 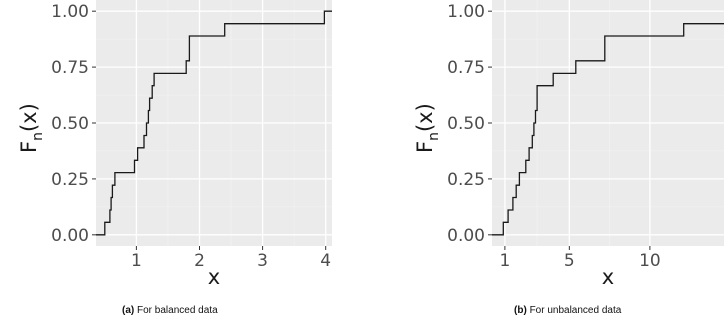 What do you see at coordinates (569, 261) in the screenshot?
I see `x-tick-label: 5` at bounding box center [569, 261].